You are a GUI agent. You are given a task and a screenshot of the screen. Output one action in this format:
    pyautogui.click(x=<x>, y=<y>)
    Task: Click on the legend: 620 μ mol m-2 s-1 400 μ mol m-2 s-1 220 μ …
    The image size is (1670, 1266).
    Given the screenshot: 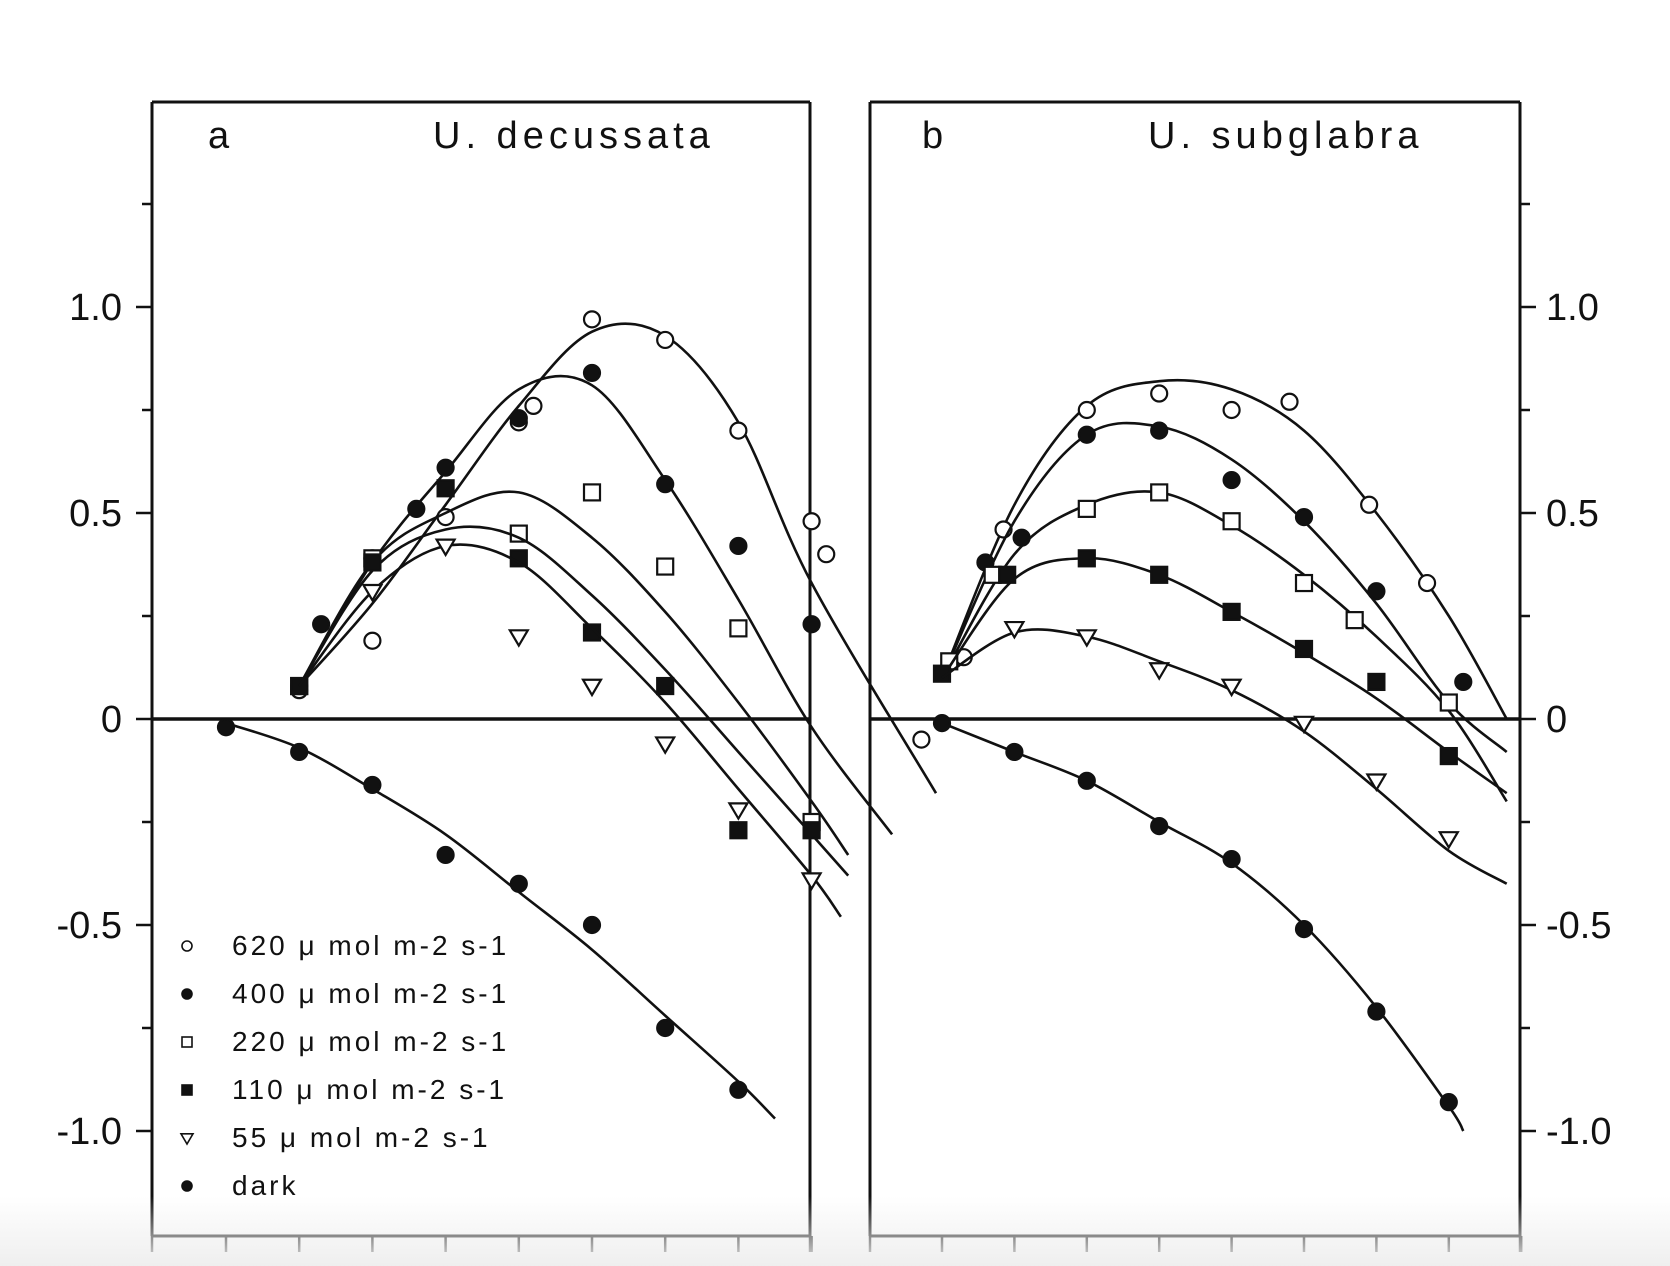 What is the action you would take?
    pyautogui.click(x=344, y=1065)
    